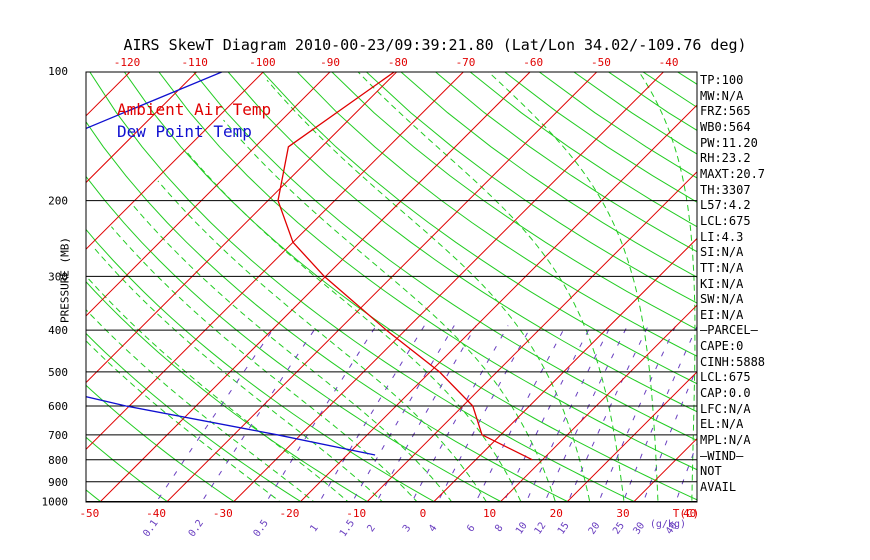  I want to click on mixing-ratio-label: 2, so click(371, 528).